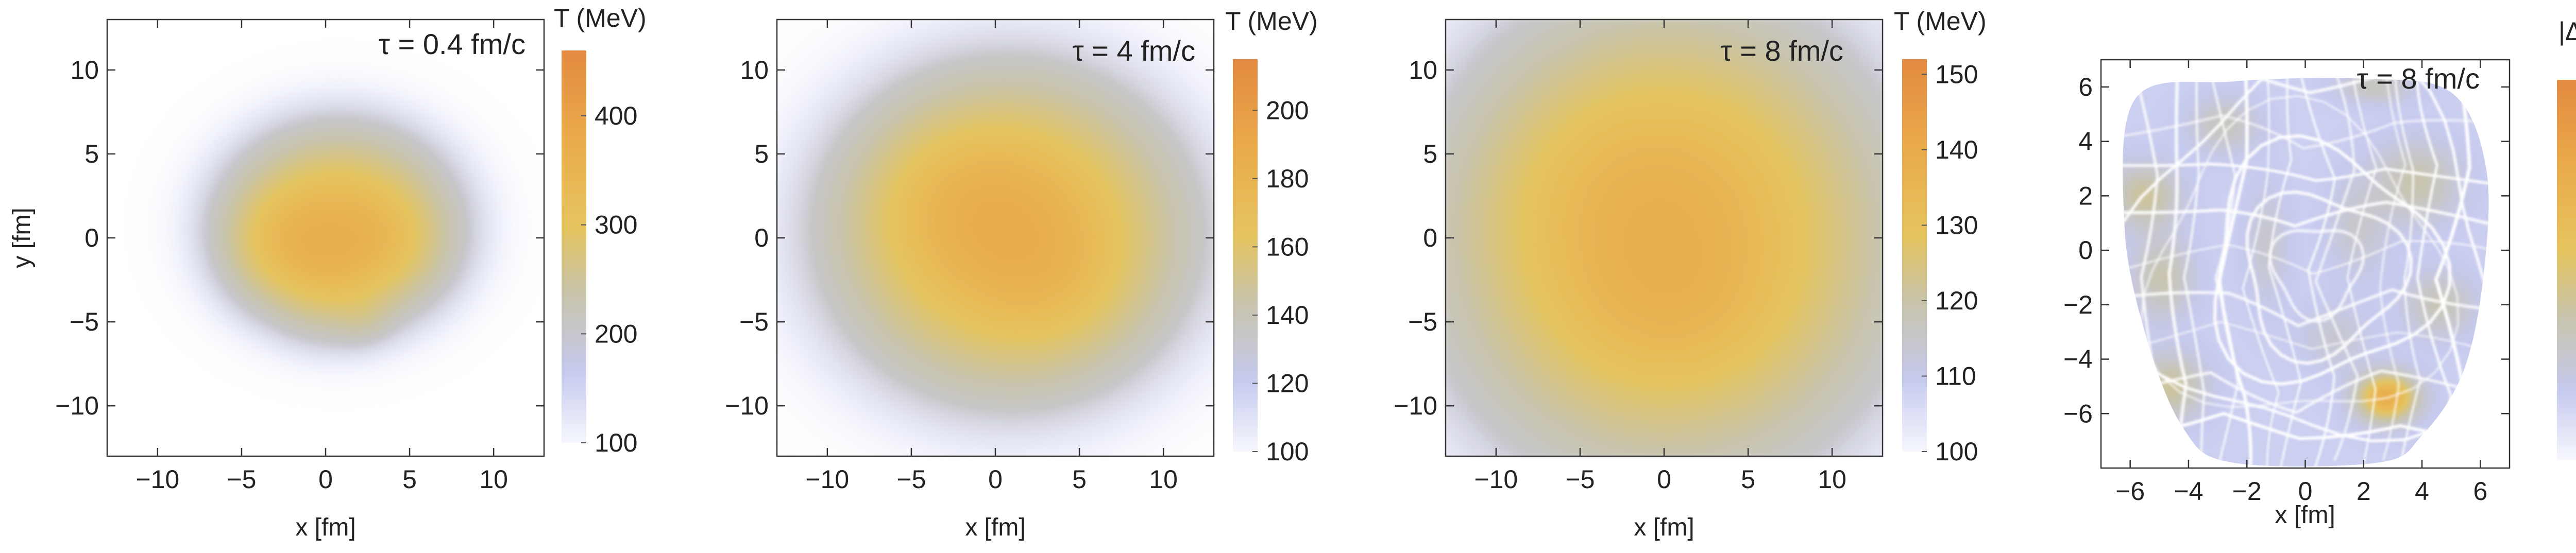  What do you see at coordinates (2247, 491) in the screenshot?
I see `x-tick-label: −2` at bounding box center [2247, 491].